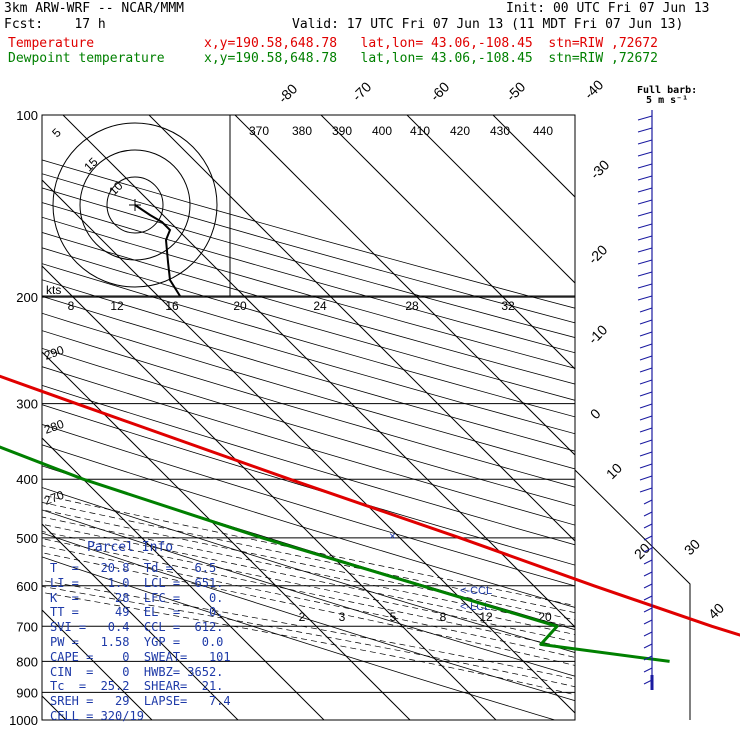 Image resolution: width=740 pixels, height=740 pixels. What do you see at coordinates (56, 132) in the screenshot?
I see `hodograph-ring-label: 5` at bounding box center [56, 132].